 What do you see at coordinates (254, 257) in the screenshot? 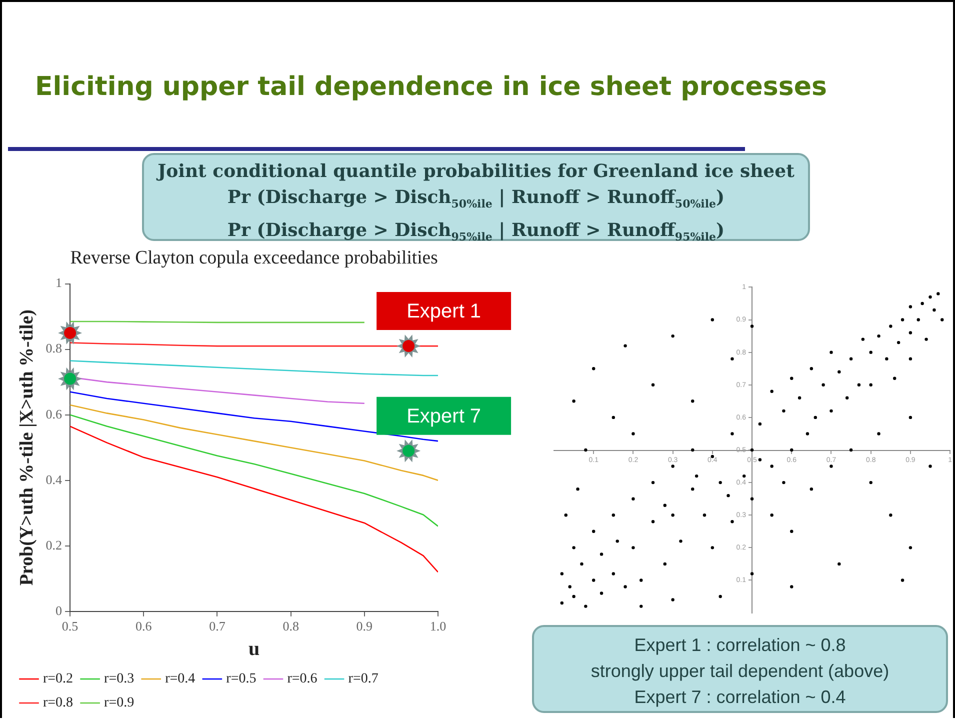
I see `chart-subtitle: Reverse Clayton copula exceedance probabilities` at bounding box center [254, 257].